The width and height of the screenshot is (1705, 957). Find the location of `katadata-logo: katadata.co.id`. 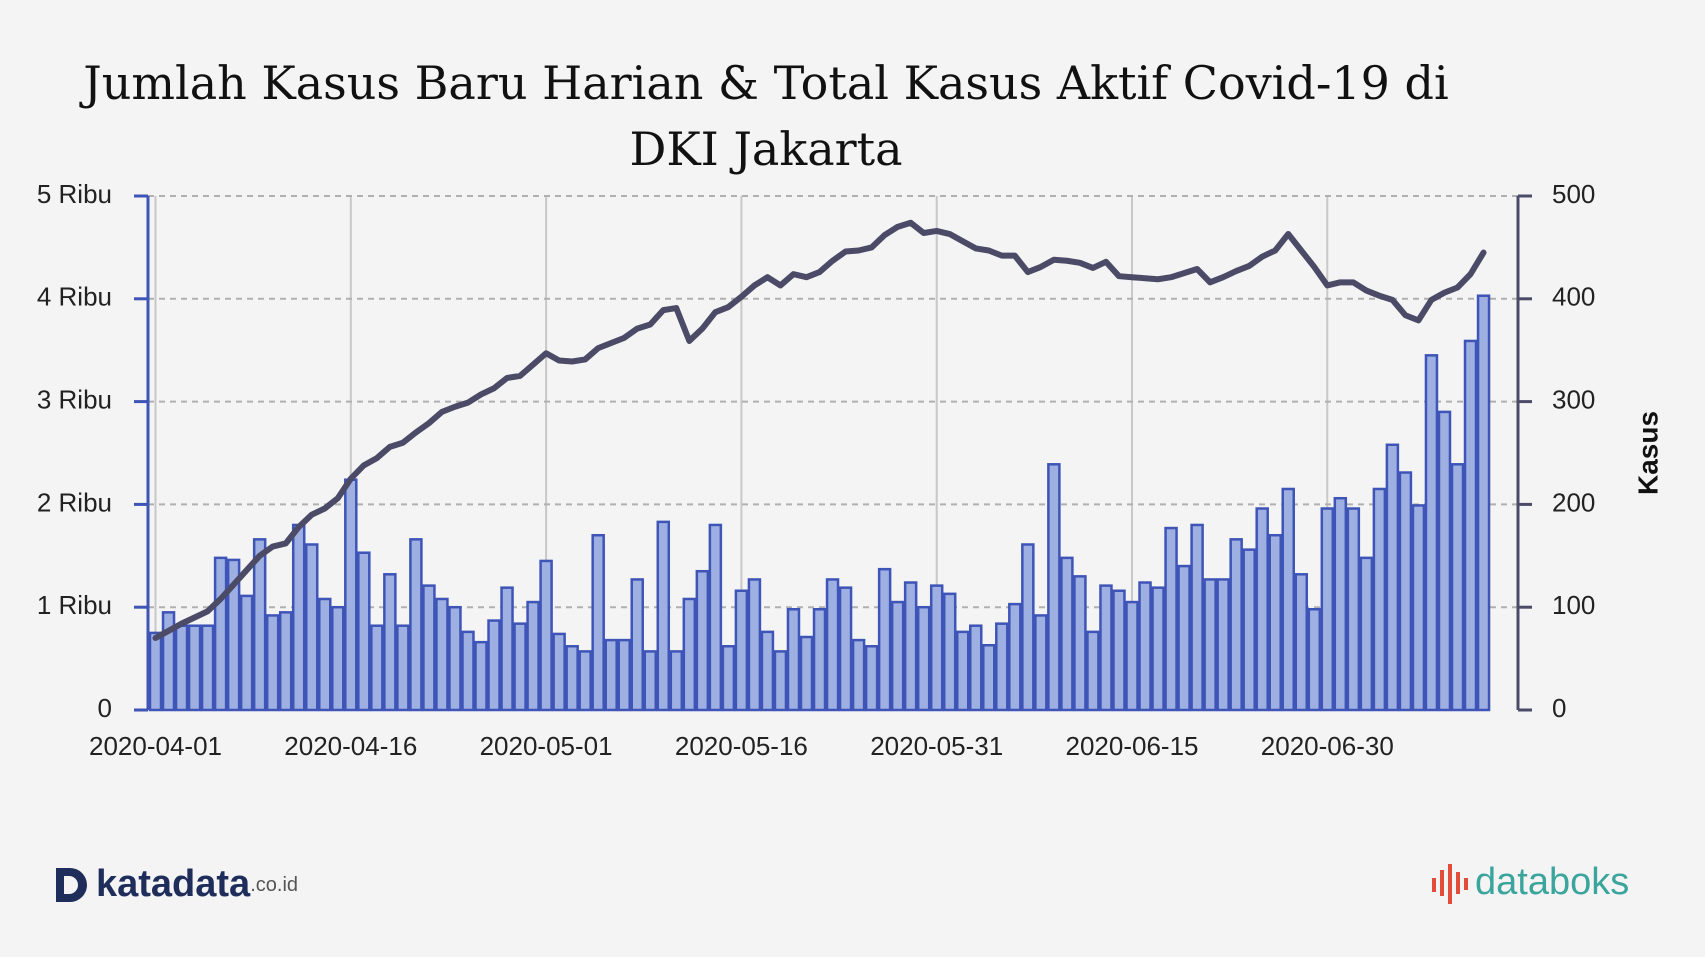

katadata-logo: katadata.co.id is located at coordinates (197, 884).